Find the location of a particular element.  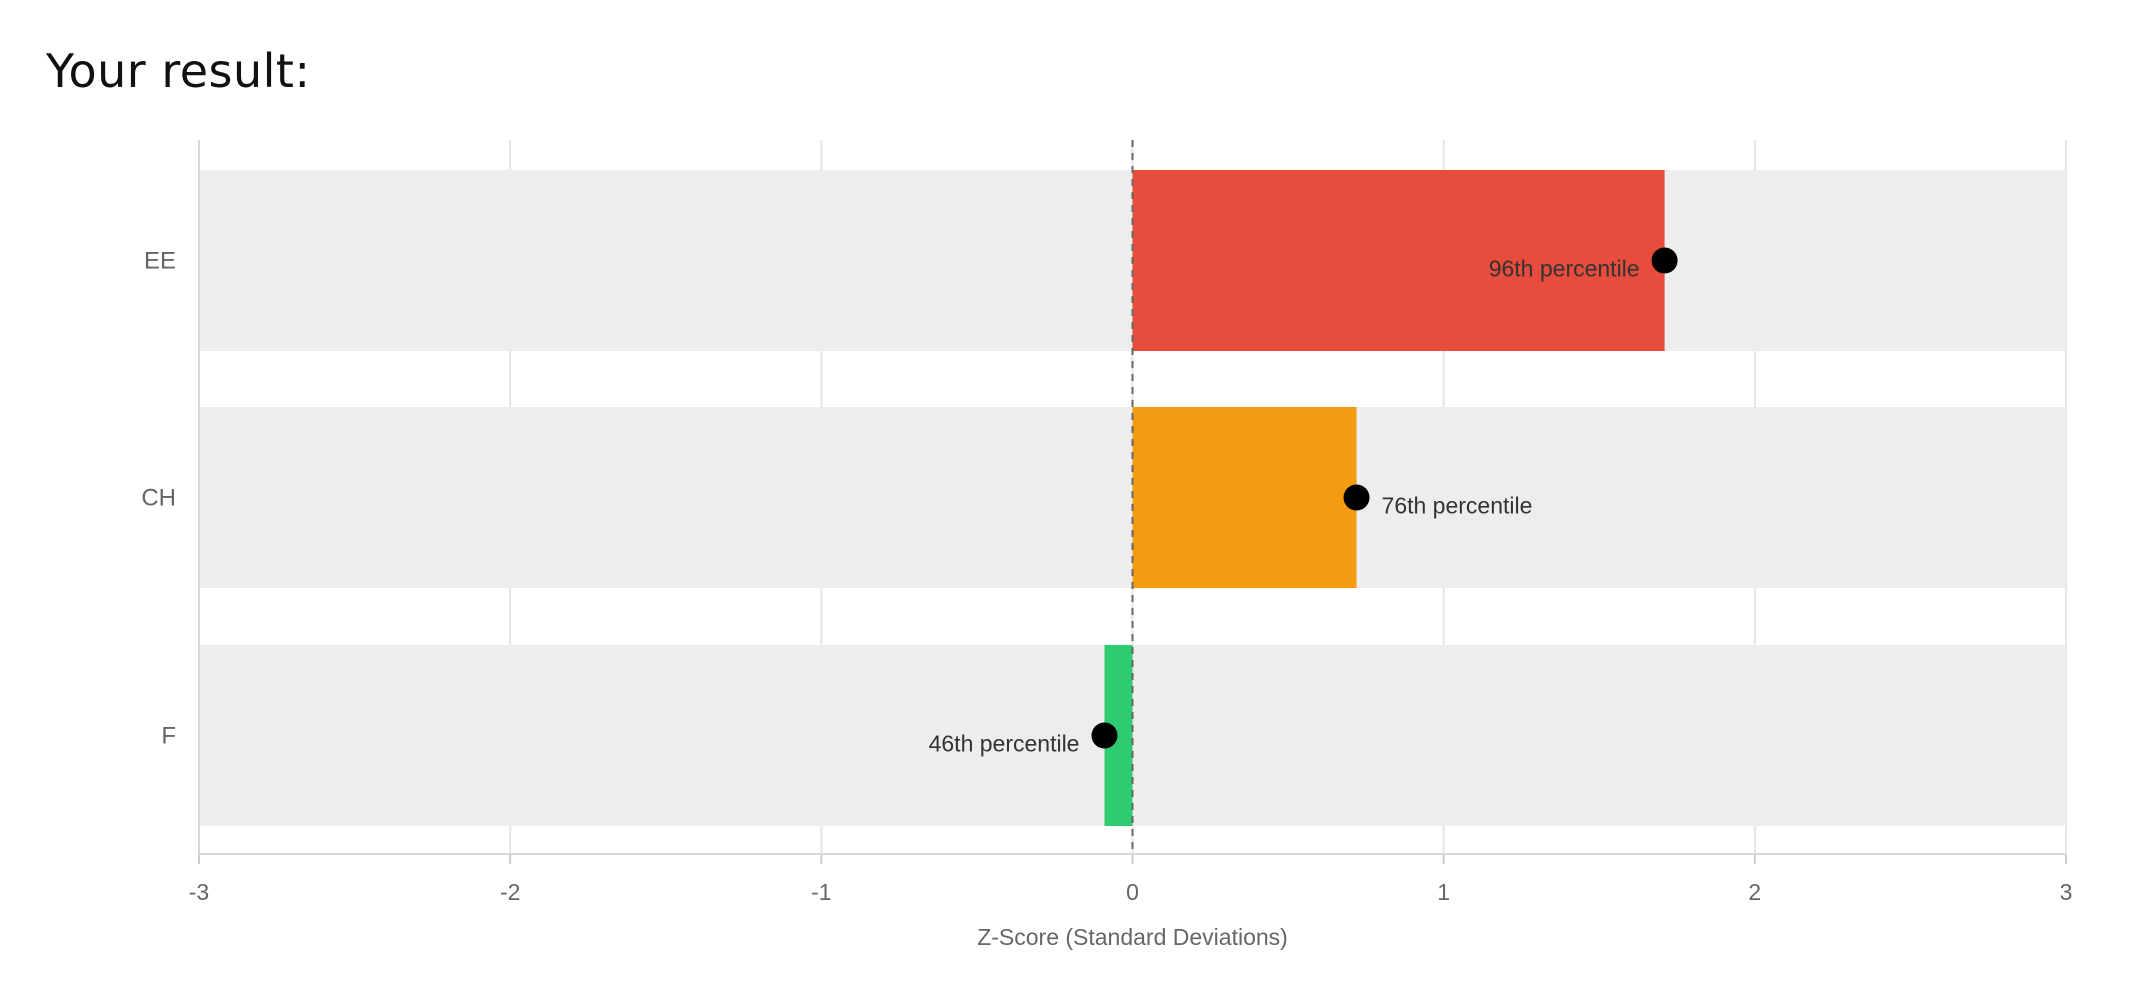

x-tick-label: -1 is located at coordinates (821, 892).